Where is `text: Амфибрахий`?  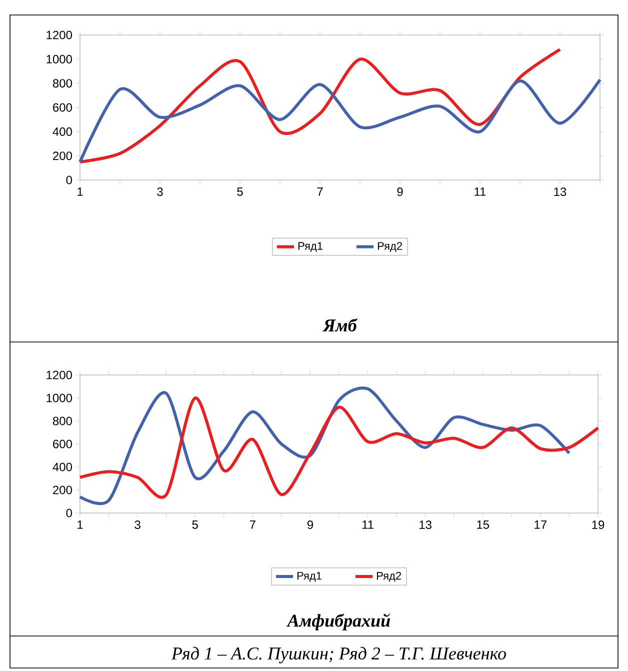
text: Амфибрахий is located at coordinates (338, 622).